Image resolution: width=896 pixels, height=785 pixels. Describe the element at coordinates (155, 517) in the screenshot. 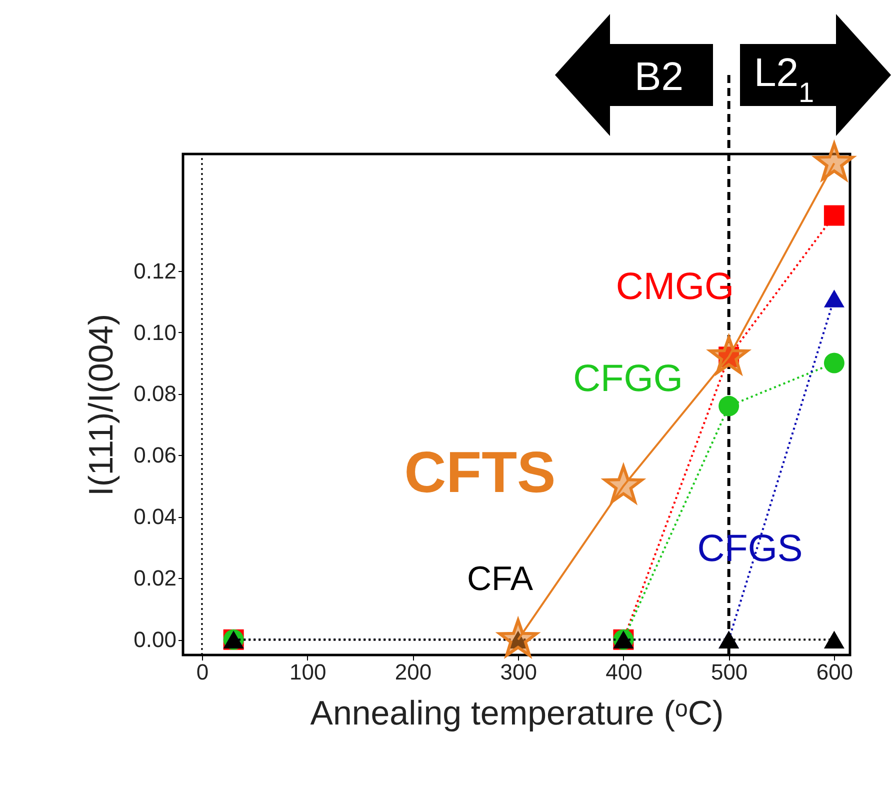

I see `y-tick-label: 0.04` at that location.